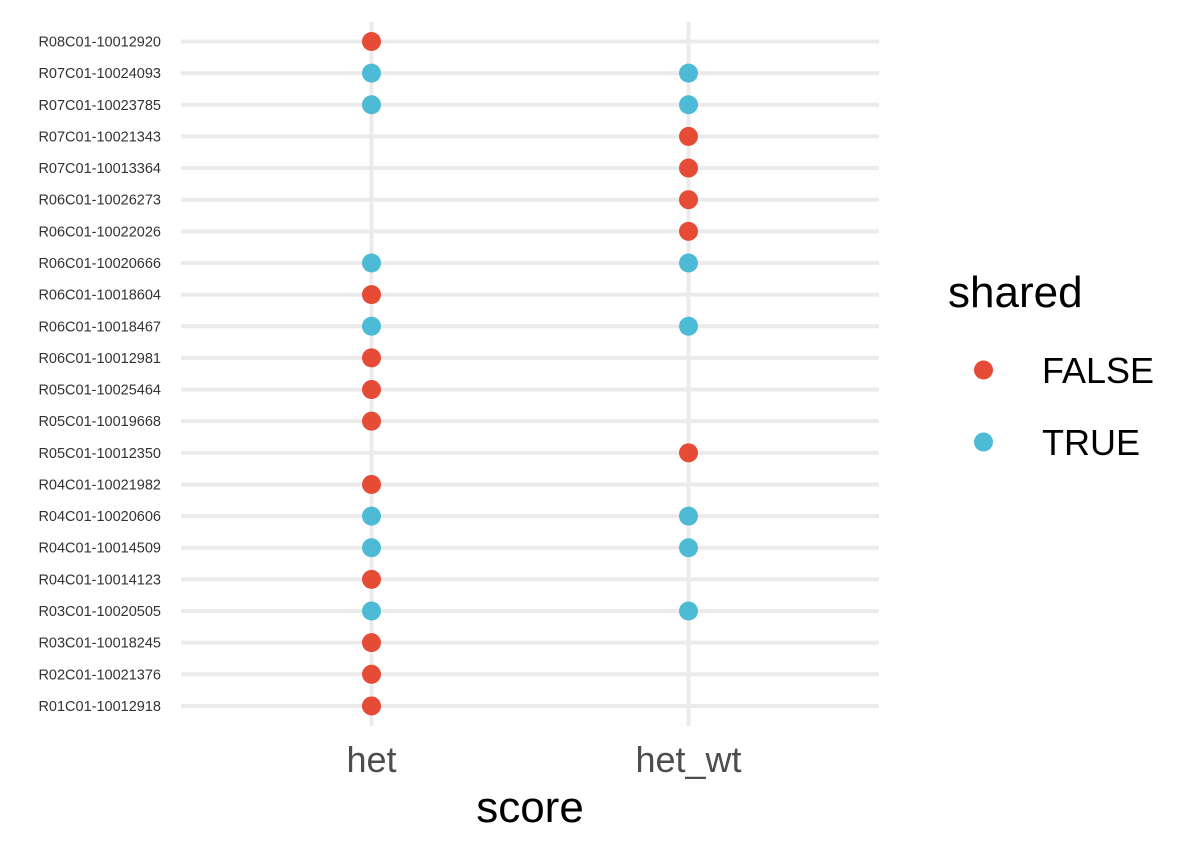 The height and width of the screenshot is (856, 1200). Describe the element at coordinates (1015, 292) in the screenshot. I see `legend-title: shared` at that location.